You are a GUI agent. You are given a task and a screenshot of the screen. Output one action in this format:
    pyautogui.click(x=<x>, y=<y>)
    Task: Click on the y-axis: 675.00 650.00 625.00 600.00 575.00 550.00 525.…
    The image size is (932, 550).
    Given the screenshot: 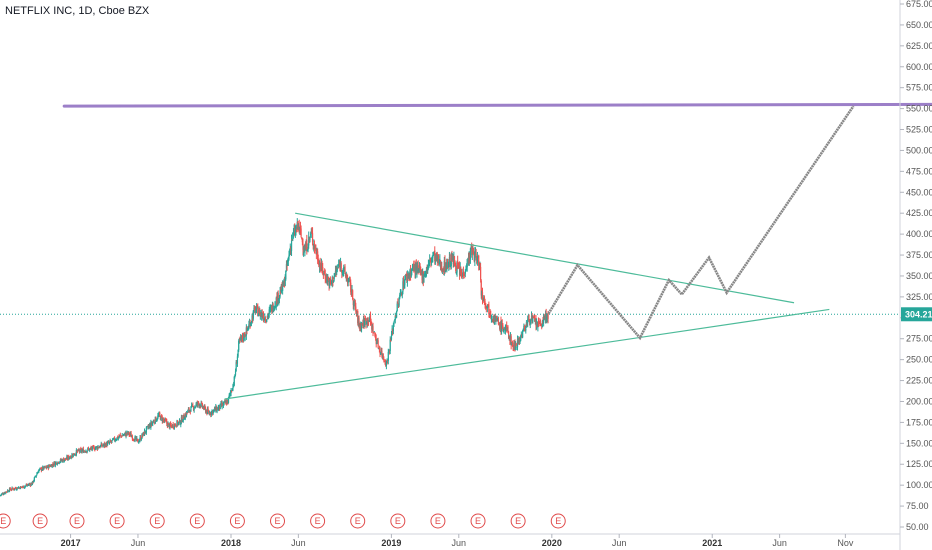 What is the action you would take?
    pyautogui.click(x=916, y=266)
    